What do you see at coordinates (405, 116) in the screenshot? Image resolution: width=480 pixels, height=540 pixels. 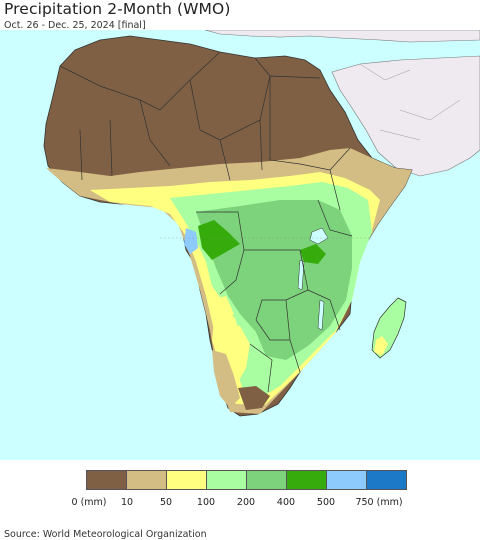 I see `arabian-peninsula` at bounding box center [405, 116].